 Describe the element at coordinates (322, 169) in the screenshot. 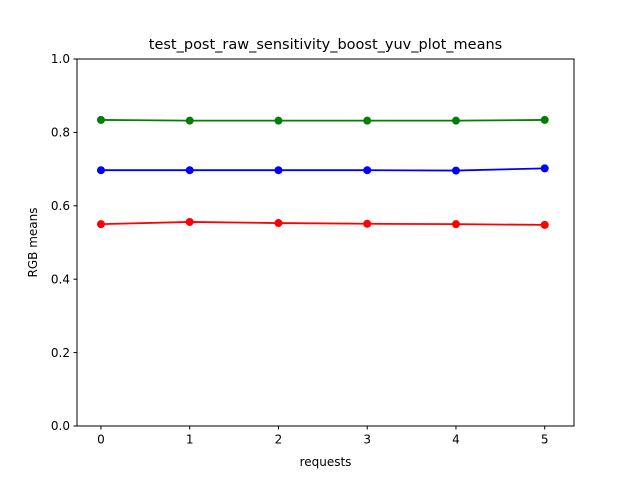

I see `blue-means-line` at that location.